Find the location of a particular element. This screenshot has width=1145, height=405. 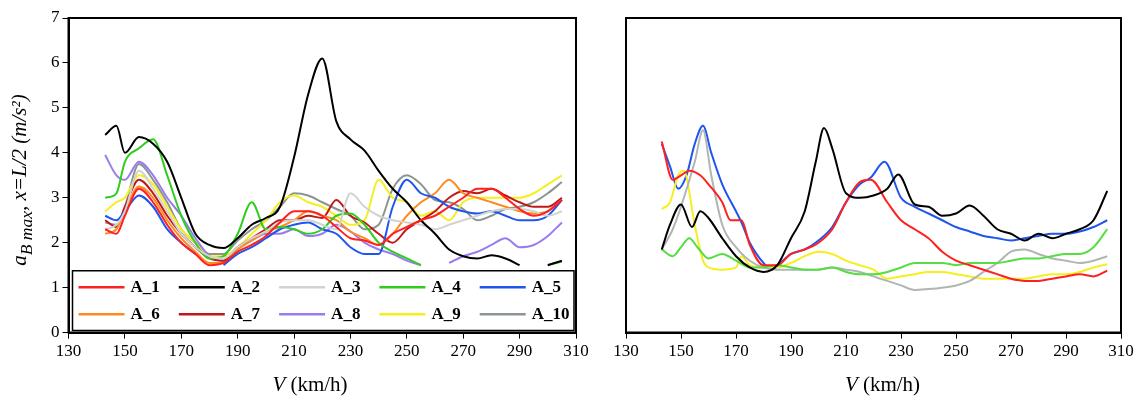

y-tick-label: 1 is located at coordinates (55, 287).